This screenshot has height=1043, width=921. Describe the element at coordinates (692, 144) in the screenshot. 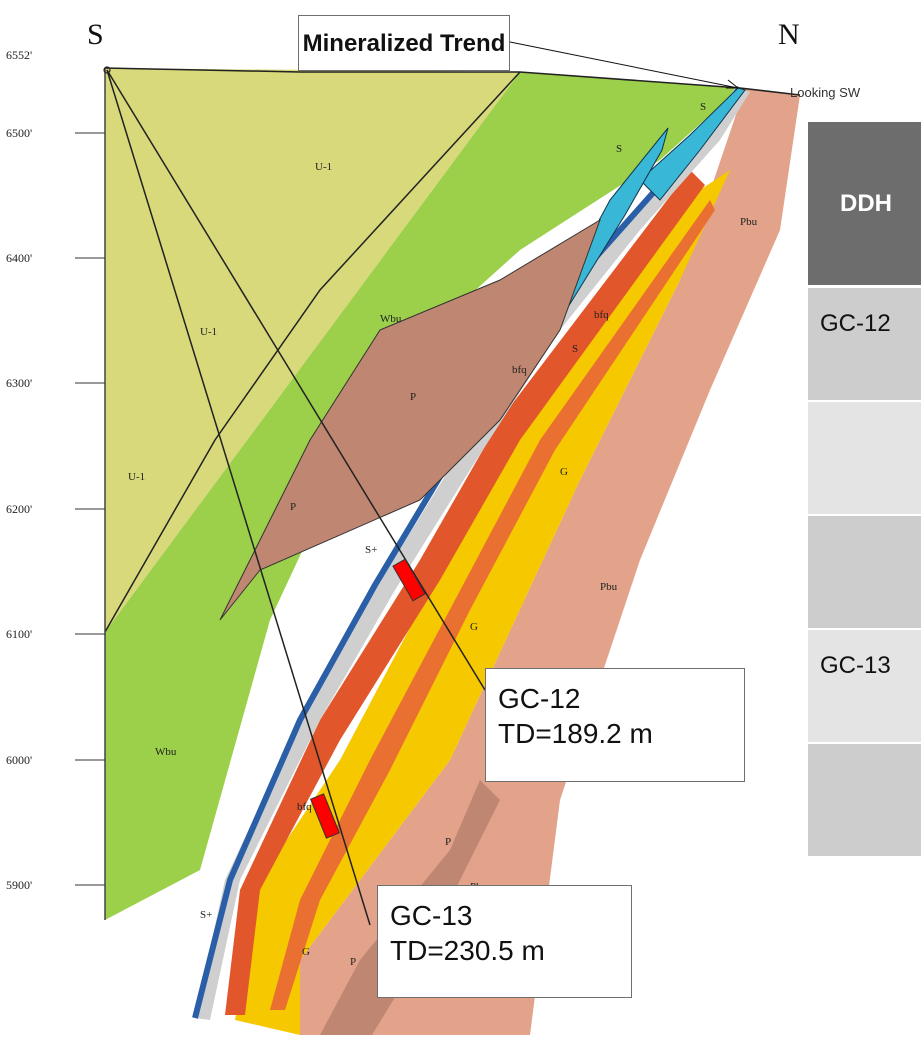

I see `unit-s-area` at that location.